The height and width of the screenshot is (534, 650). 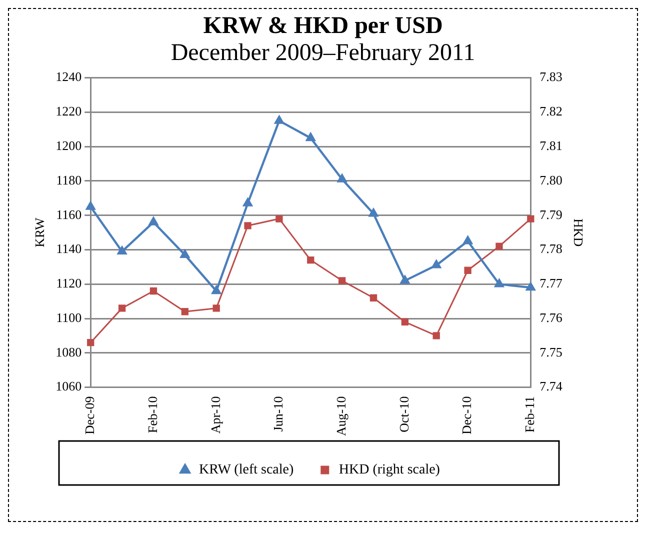 I want to click on y-tick-label: 1200, so click(x=69, y=145).